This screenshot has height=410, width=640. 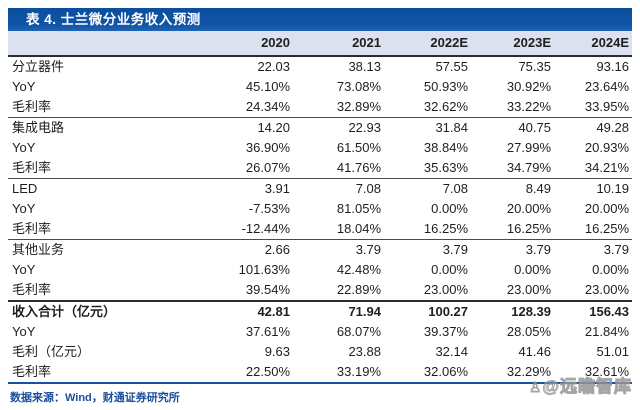 I want to click on value-cell: 36.90%, so click(x=267, y=147).